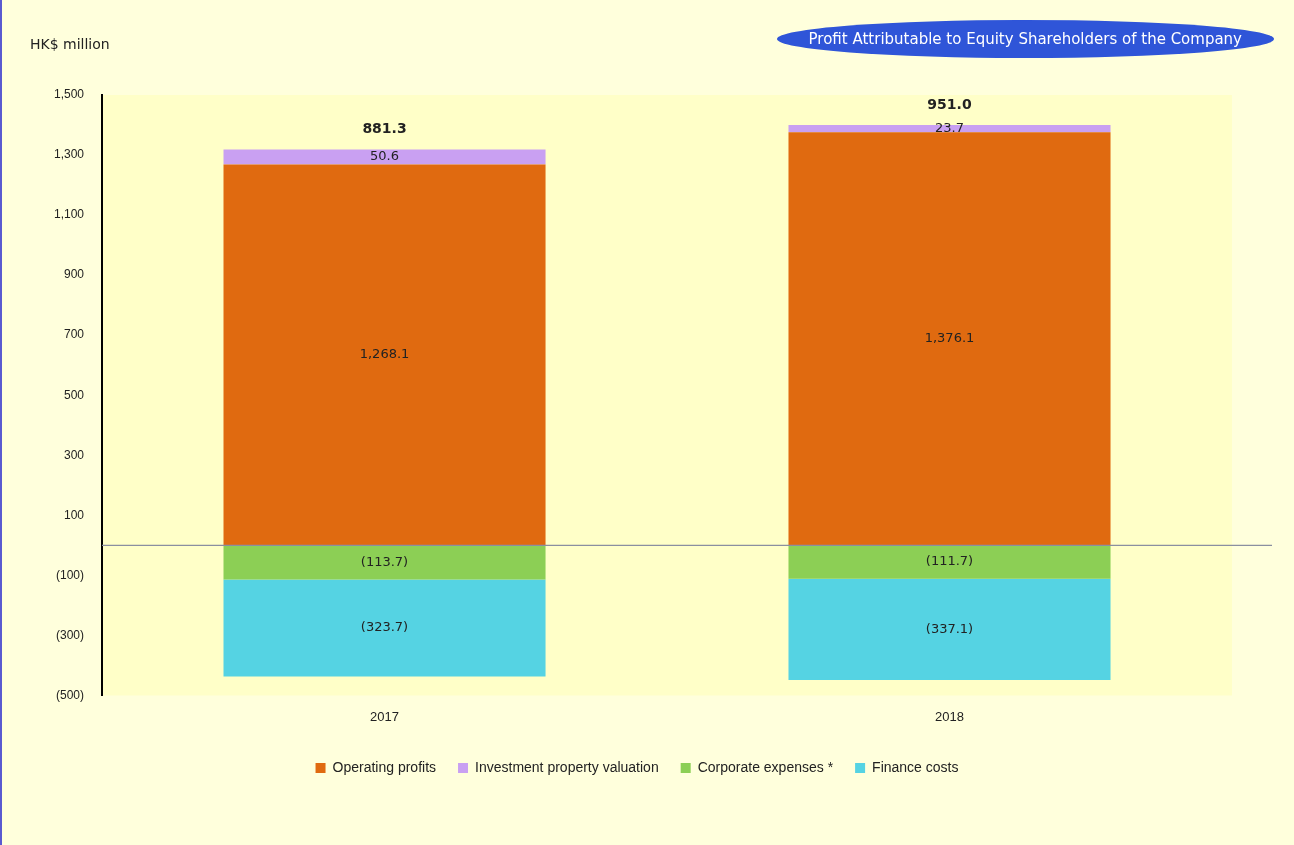 The image size is (1294, 845). I want to click on y-tick-label: 900, so click(74, 274).